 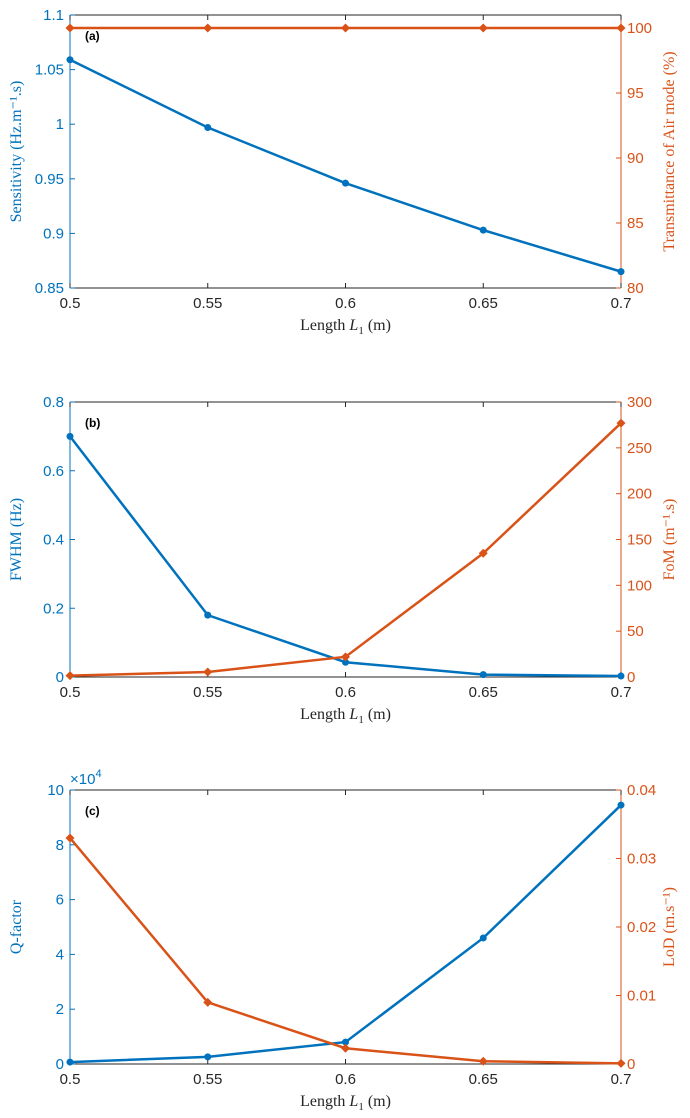 I want to click on left-y-tick-label: 1.1, so click(x=53, y=15).